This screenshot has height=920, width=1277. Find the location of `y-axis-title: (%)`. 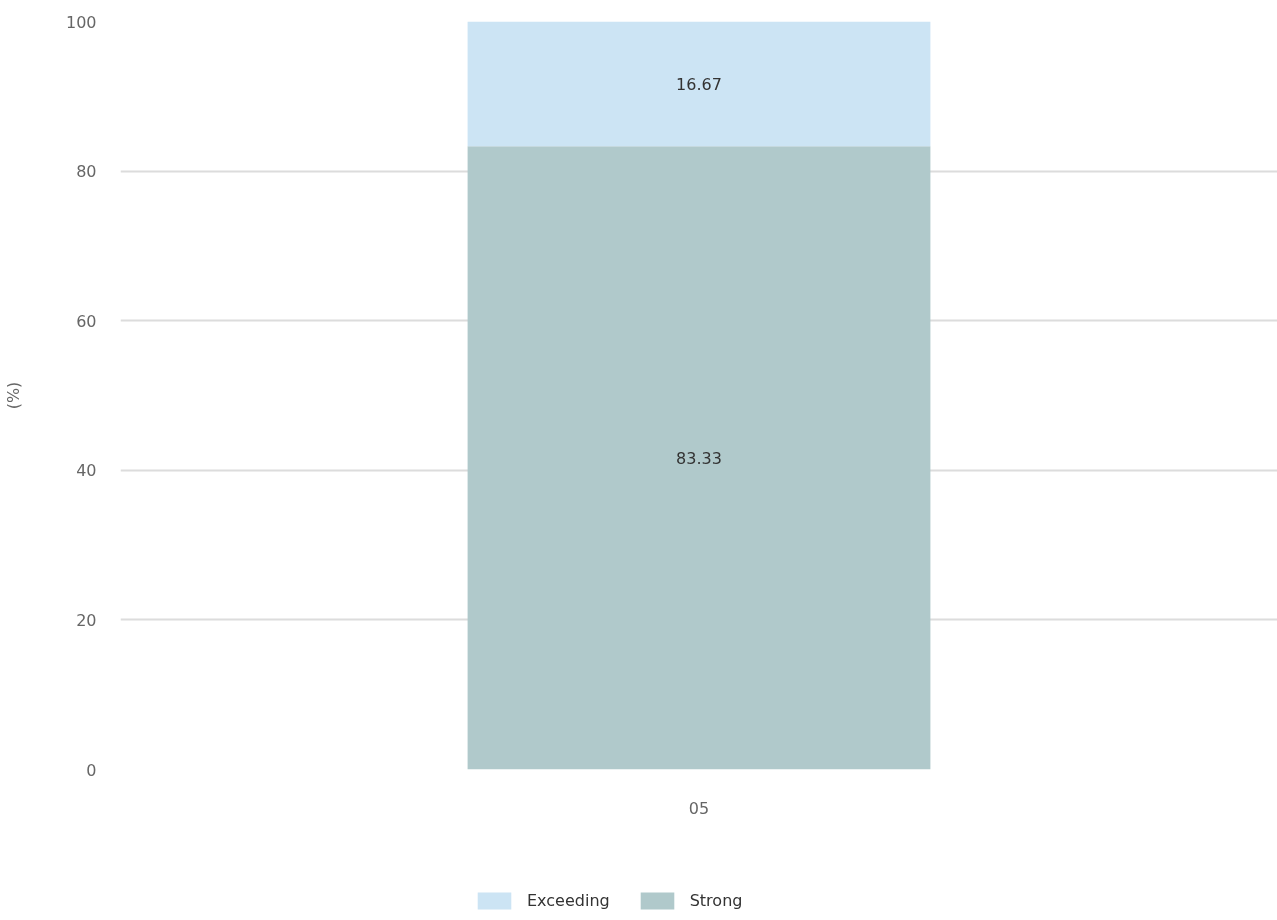

y-axis-title: (%) is located at coordinates (13, 395).